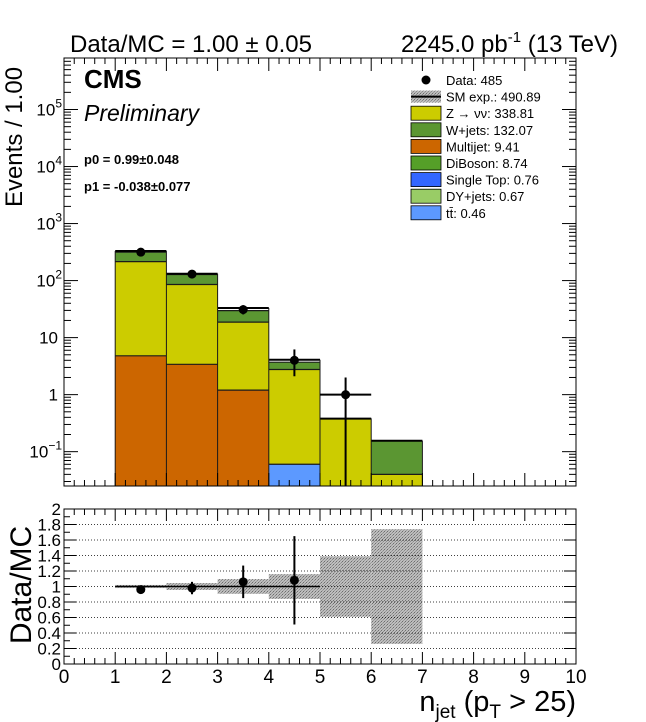 This screenshot has height=722, width=646. I want to click on x-tick-label: 2, so click(166, 677).